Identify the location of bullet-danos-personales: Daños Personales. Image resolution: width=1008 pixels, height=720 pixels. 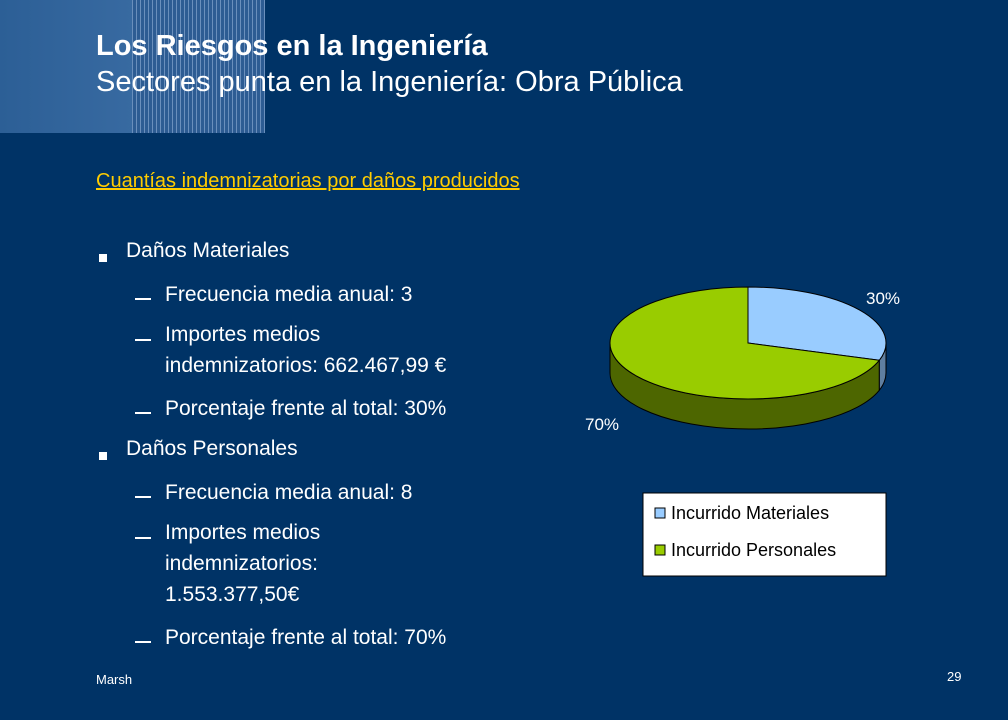
(212, 448).